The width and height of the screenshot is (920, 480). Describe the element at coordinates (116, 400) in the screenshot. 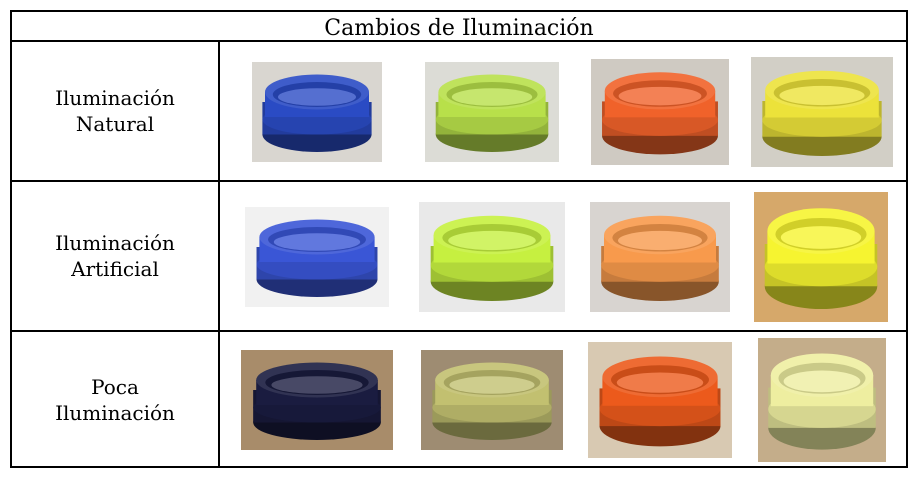

I see `row-label: Poca Iluminación` at that location.